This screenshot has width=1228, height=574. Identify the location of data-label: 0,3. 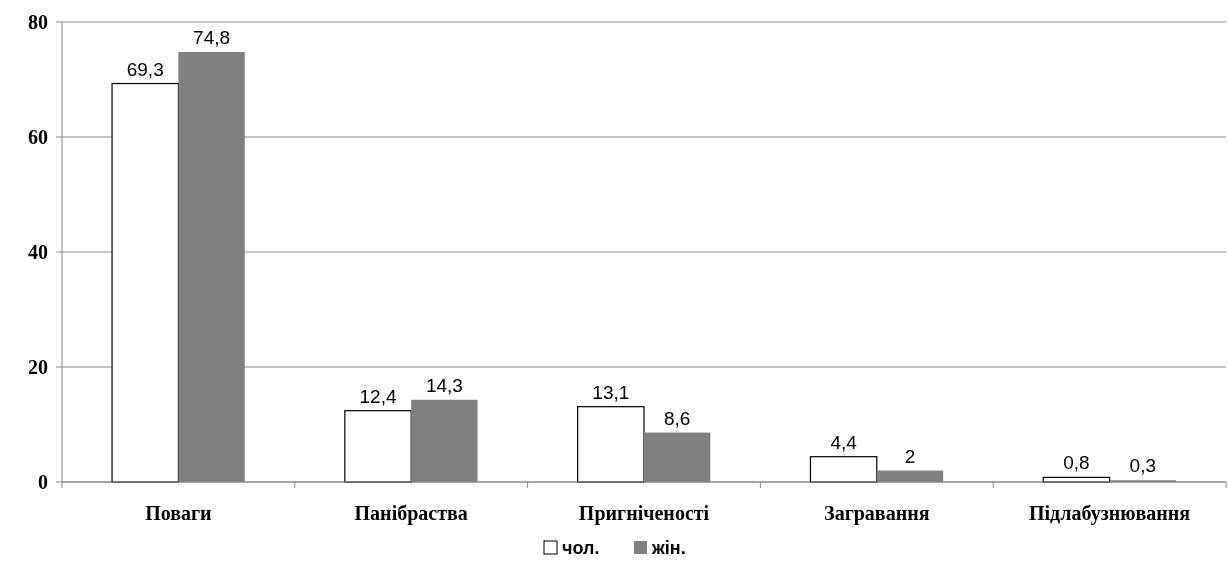
(1142, 466).